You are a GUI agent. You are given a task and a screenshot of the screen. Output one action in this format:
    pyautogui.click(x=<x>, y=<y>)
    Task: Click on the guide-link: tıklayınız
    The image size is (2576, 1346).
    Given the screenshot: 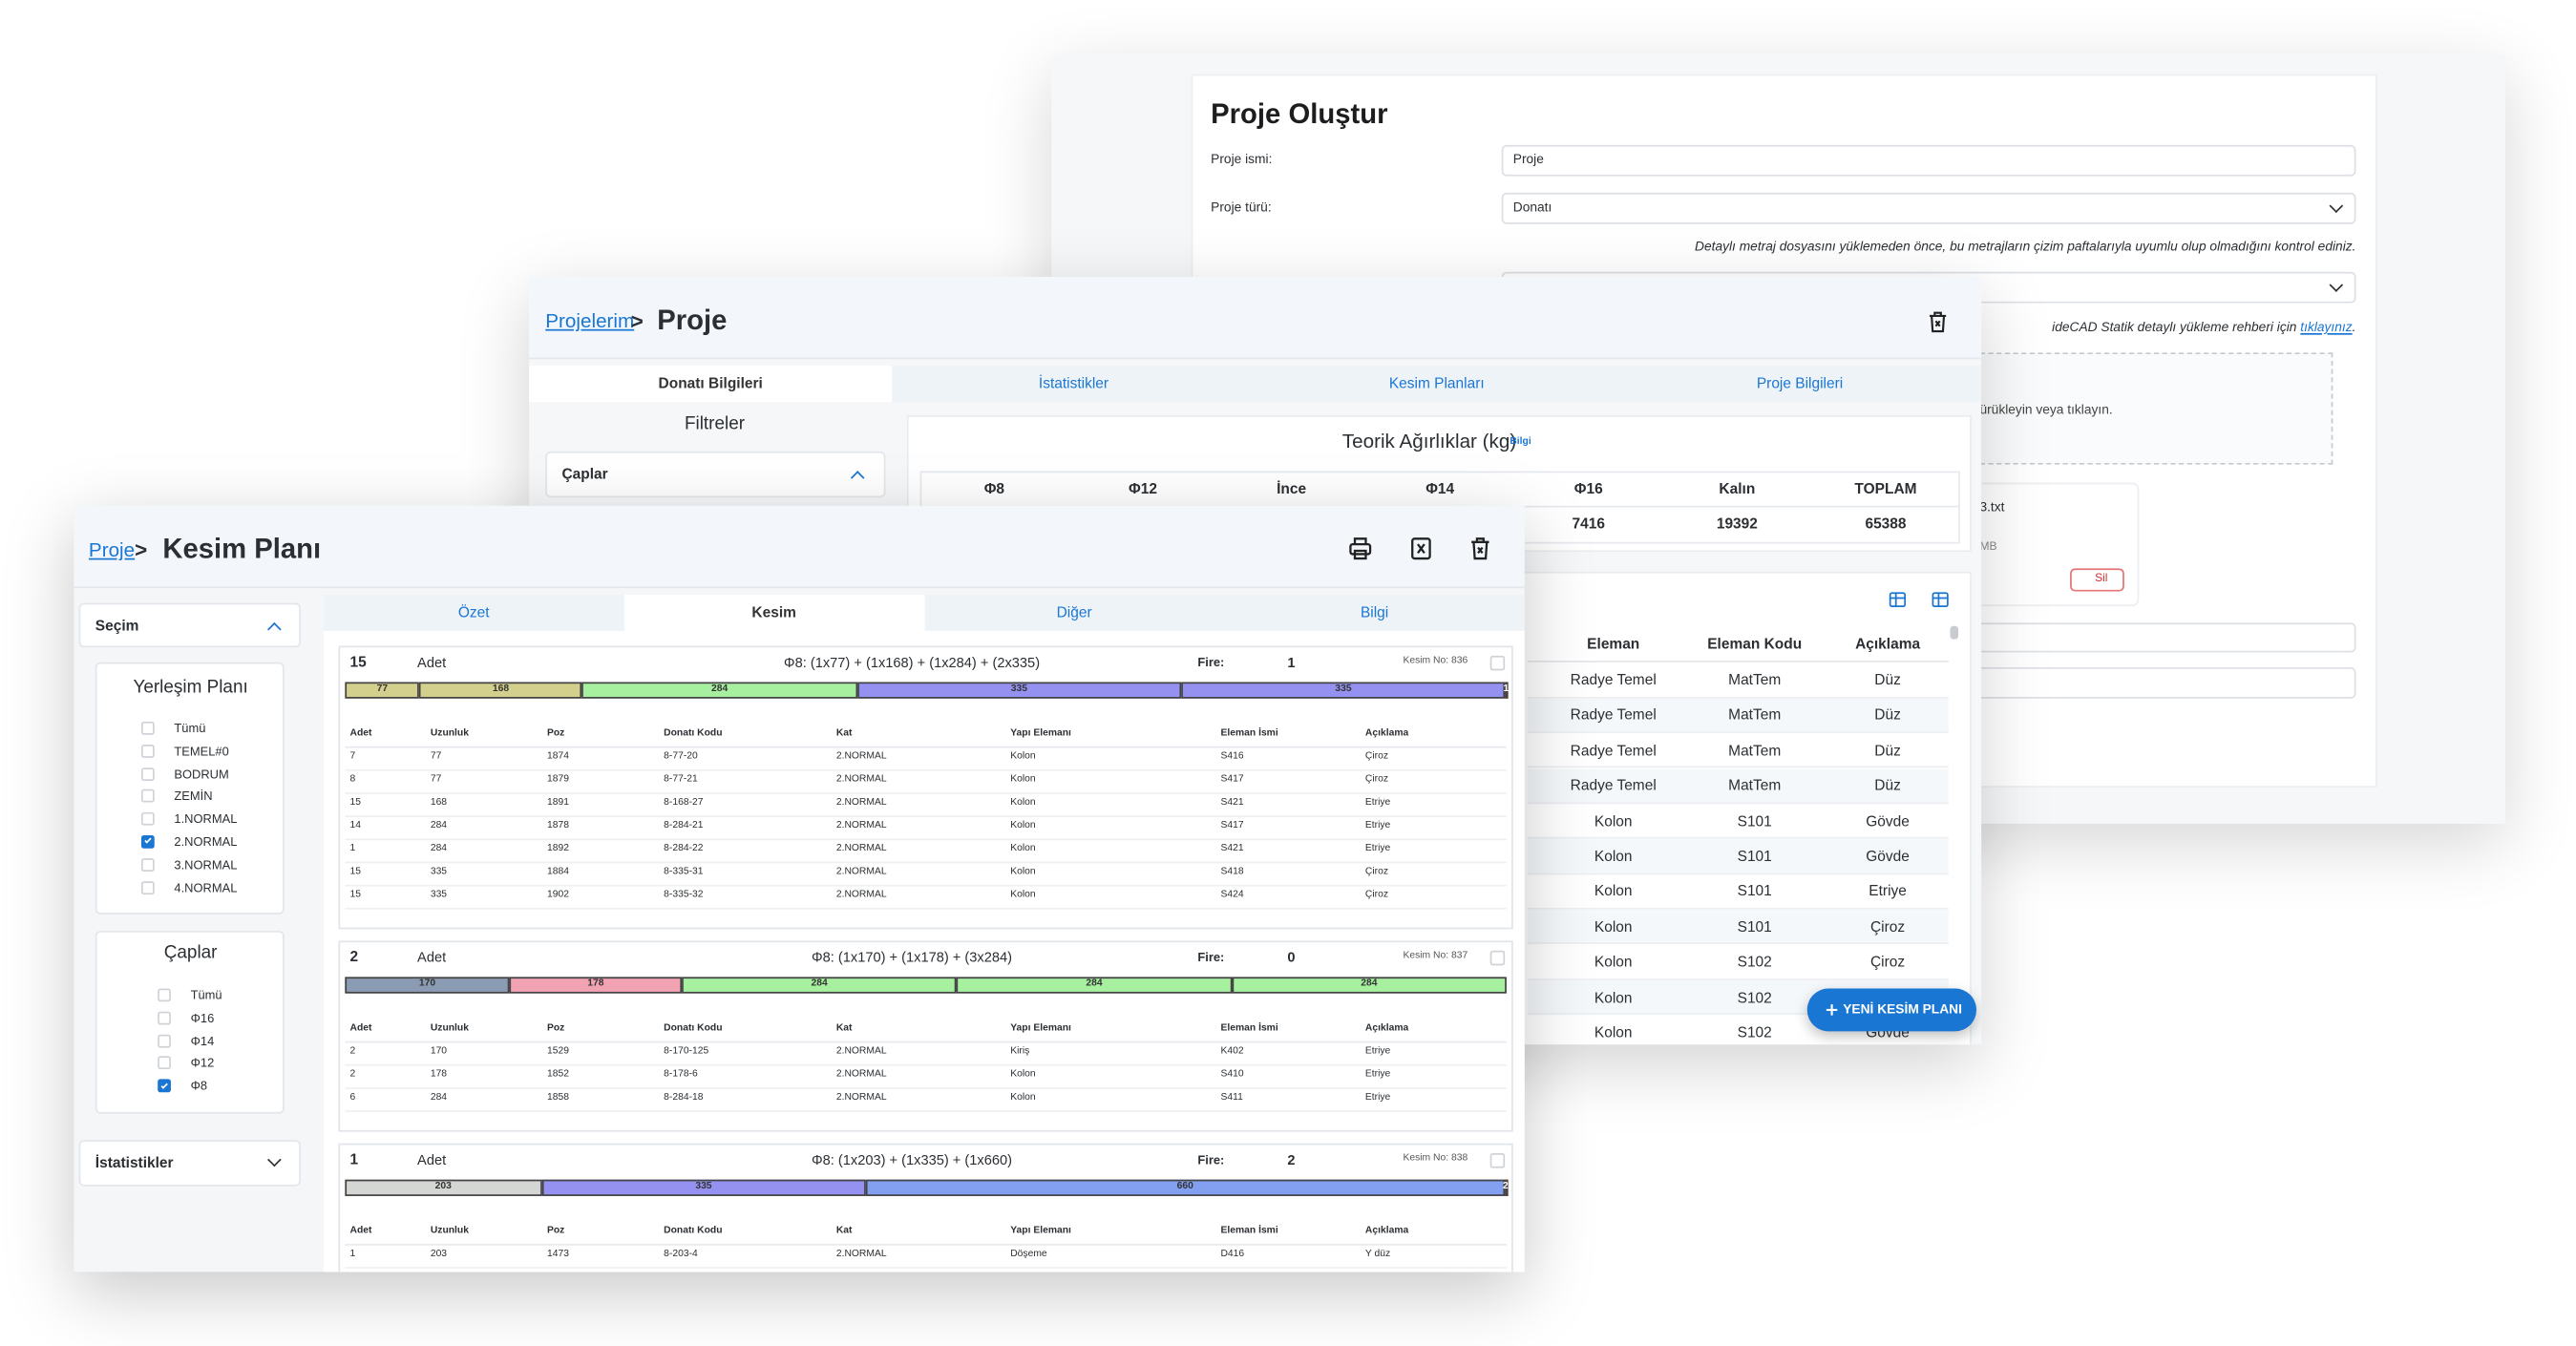 What is the action you would take?
    pyautogui.click(x=2326, y=327)
    